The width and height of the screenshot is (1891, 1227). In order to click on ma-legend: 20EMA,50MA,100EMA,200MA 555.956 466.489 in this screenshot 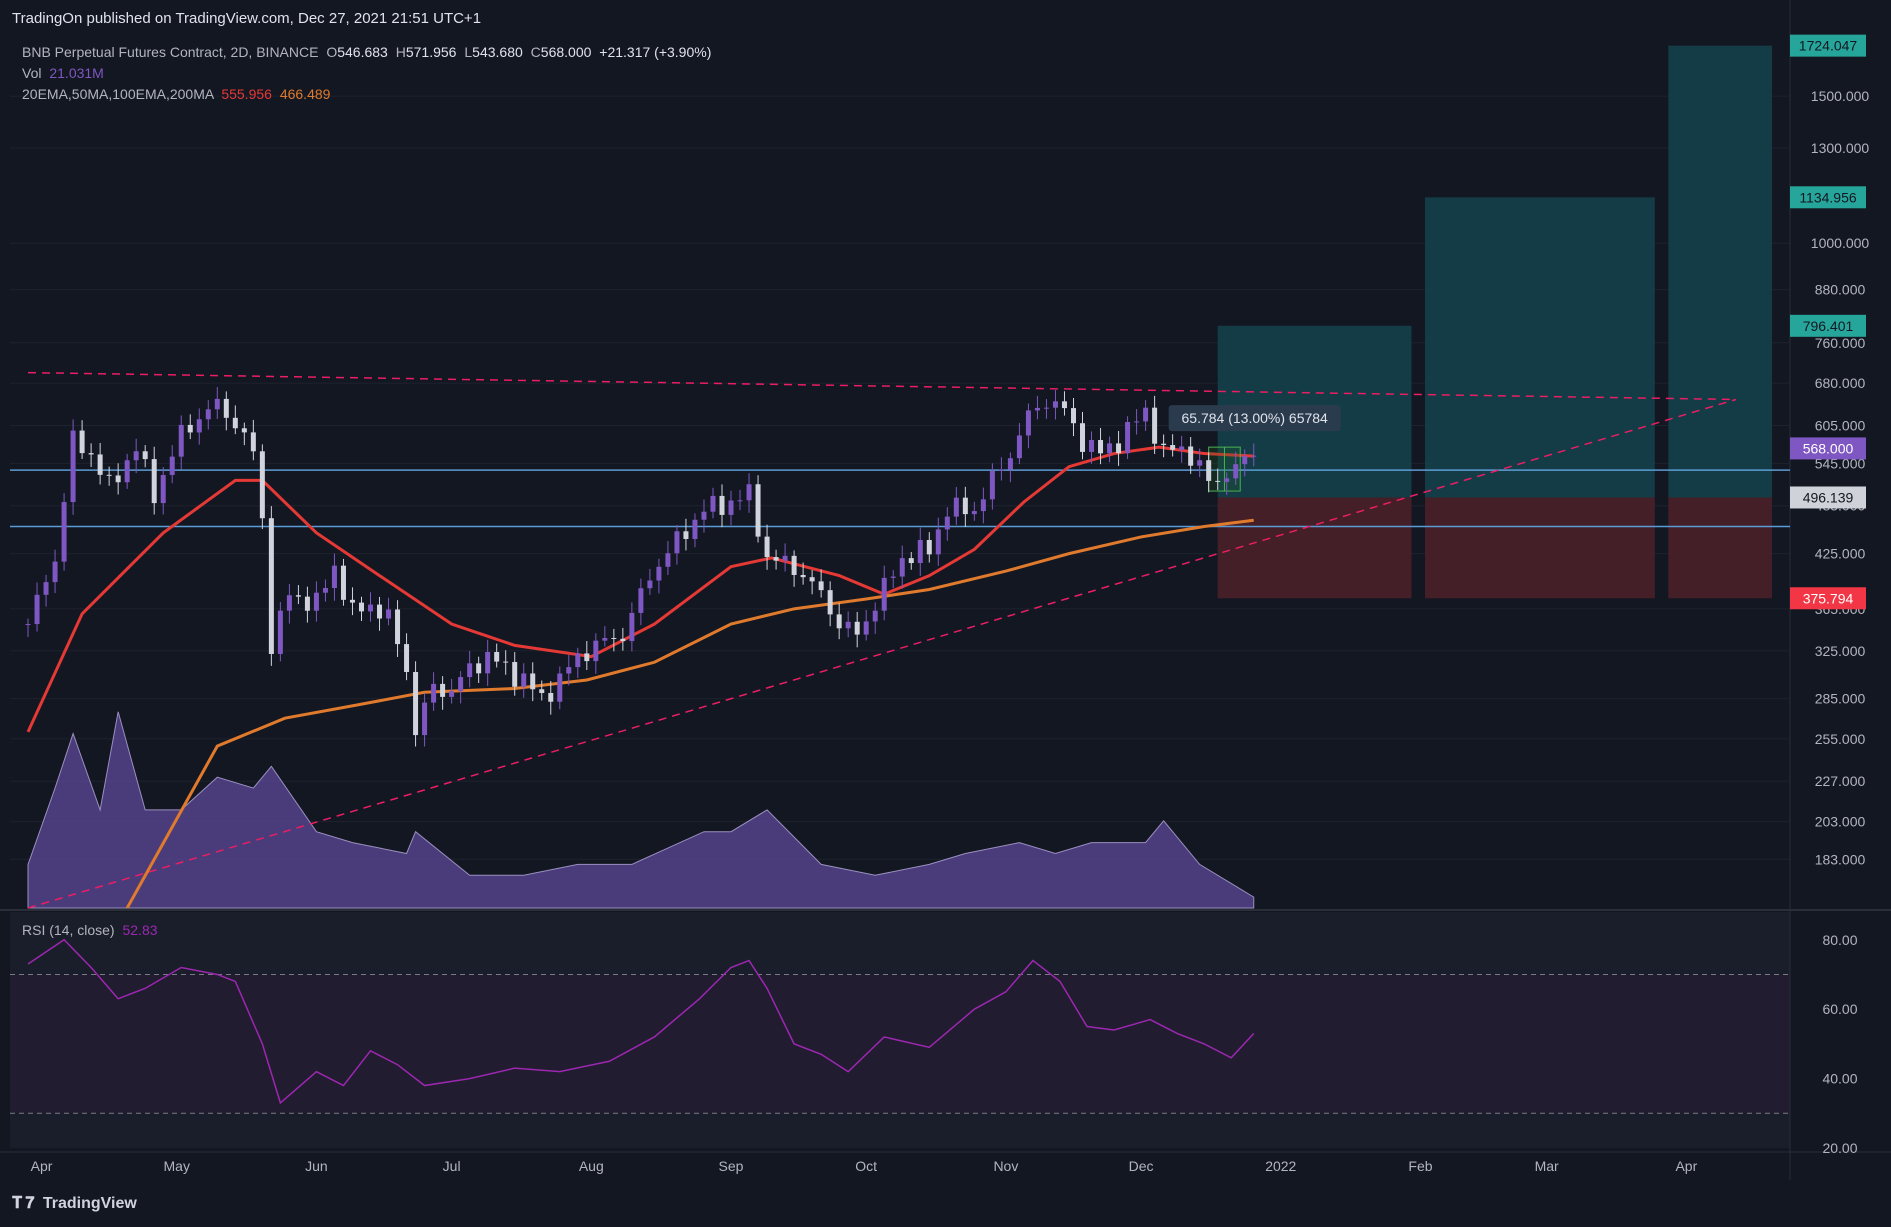, I will do `click(176, 94)`.